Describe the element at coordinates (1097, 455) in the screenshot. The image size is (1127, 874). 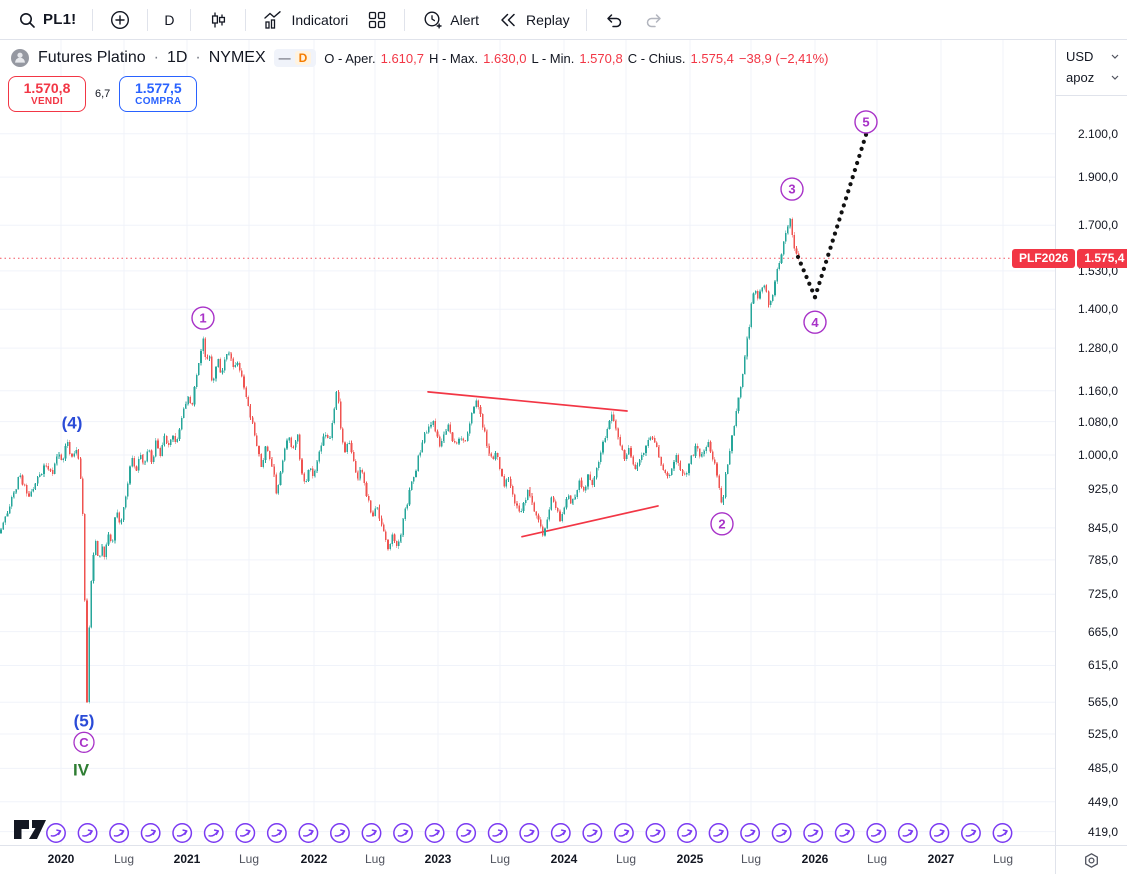
I see `price-axis-label: 1.000,0` at that location.